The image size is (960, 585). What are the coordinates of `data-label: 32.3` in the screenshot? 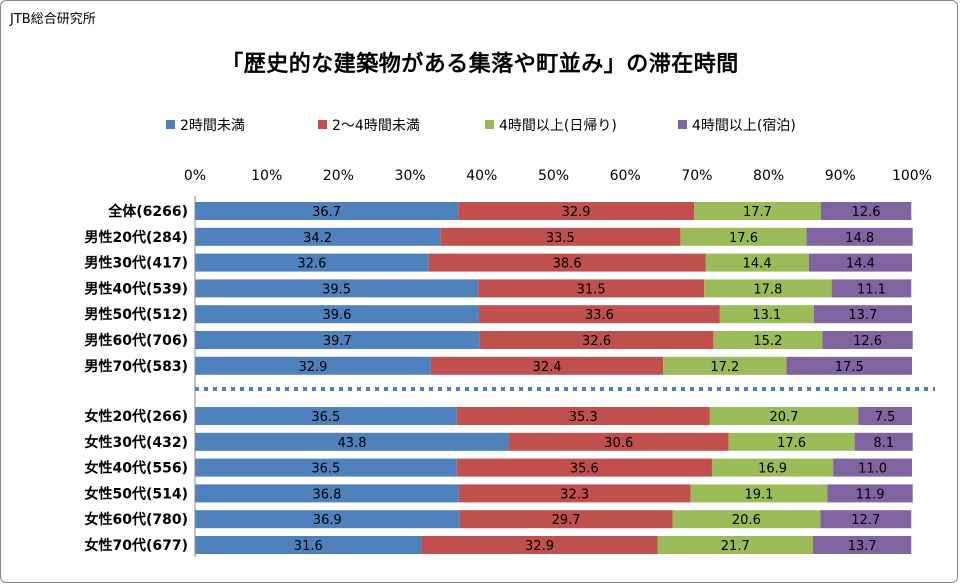 It's located at (574, 494).